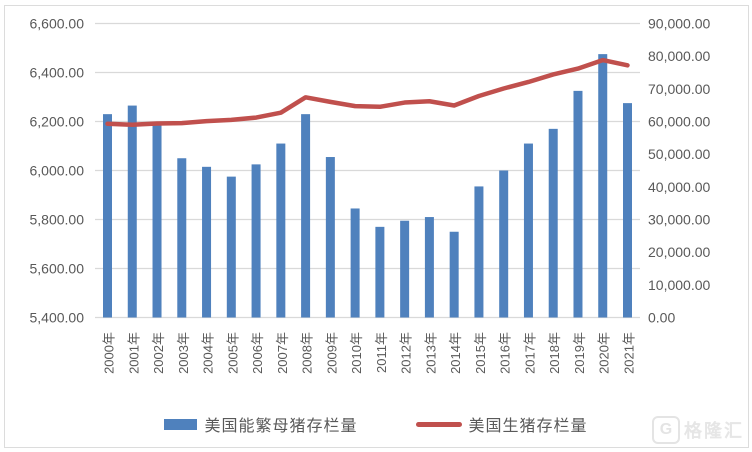 The height and width of the screenshot is (452, 752). I want to click on legend-item-hog-inventory: 美国生猪存栏量, so click(501, 424).